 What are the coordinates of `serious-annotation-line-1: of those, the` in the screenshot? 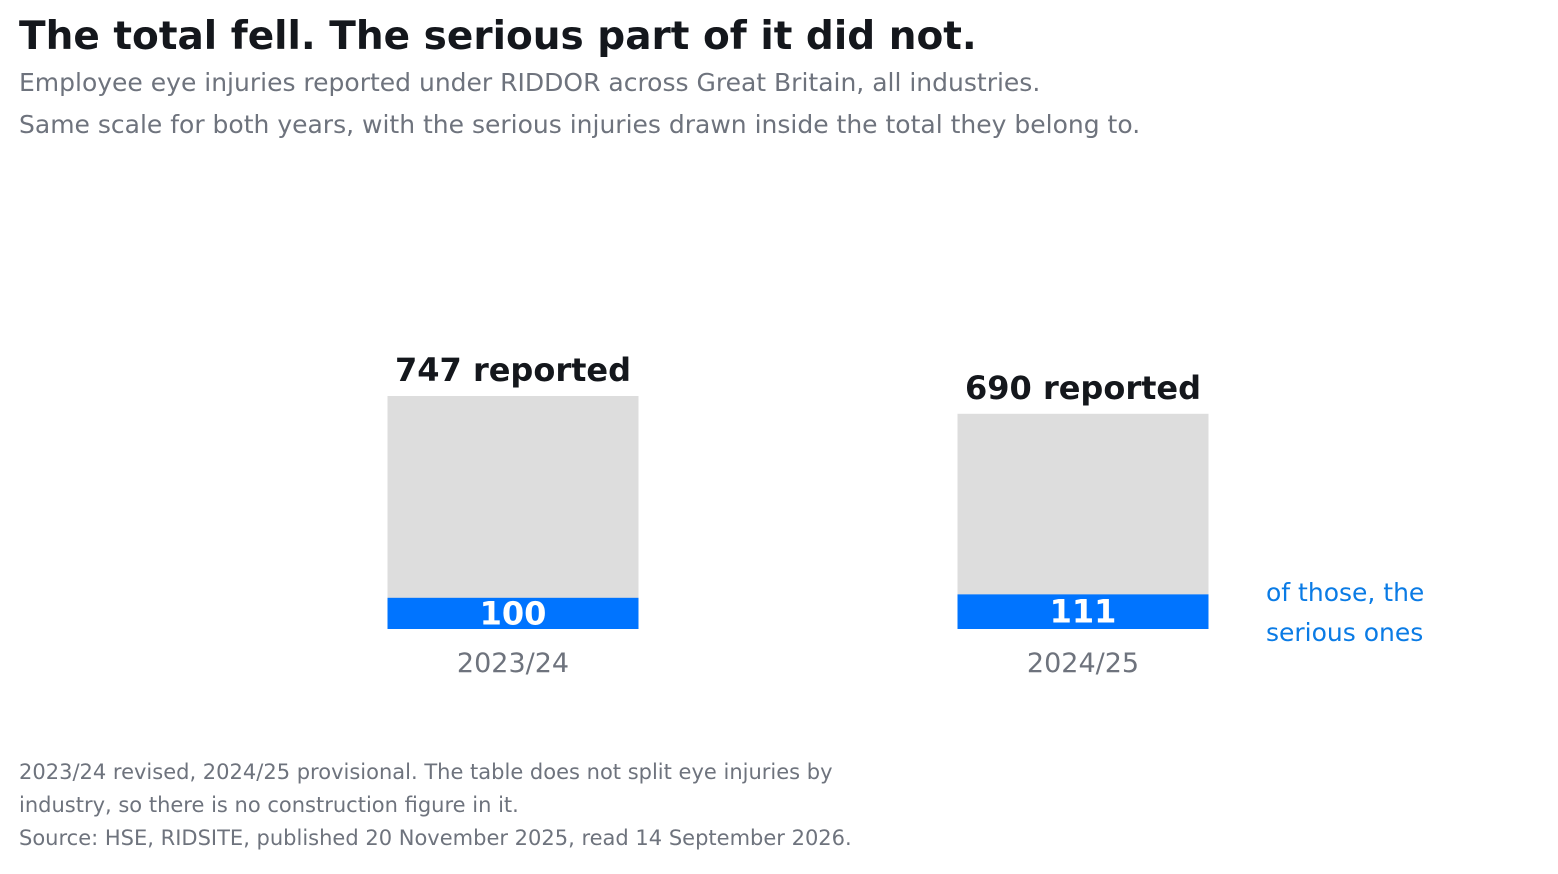 It's located at (1345, 592).